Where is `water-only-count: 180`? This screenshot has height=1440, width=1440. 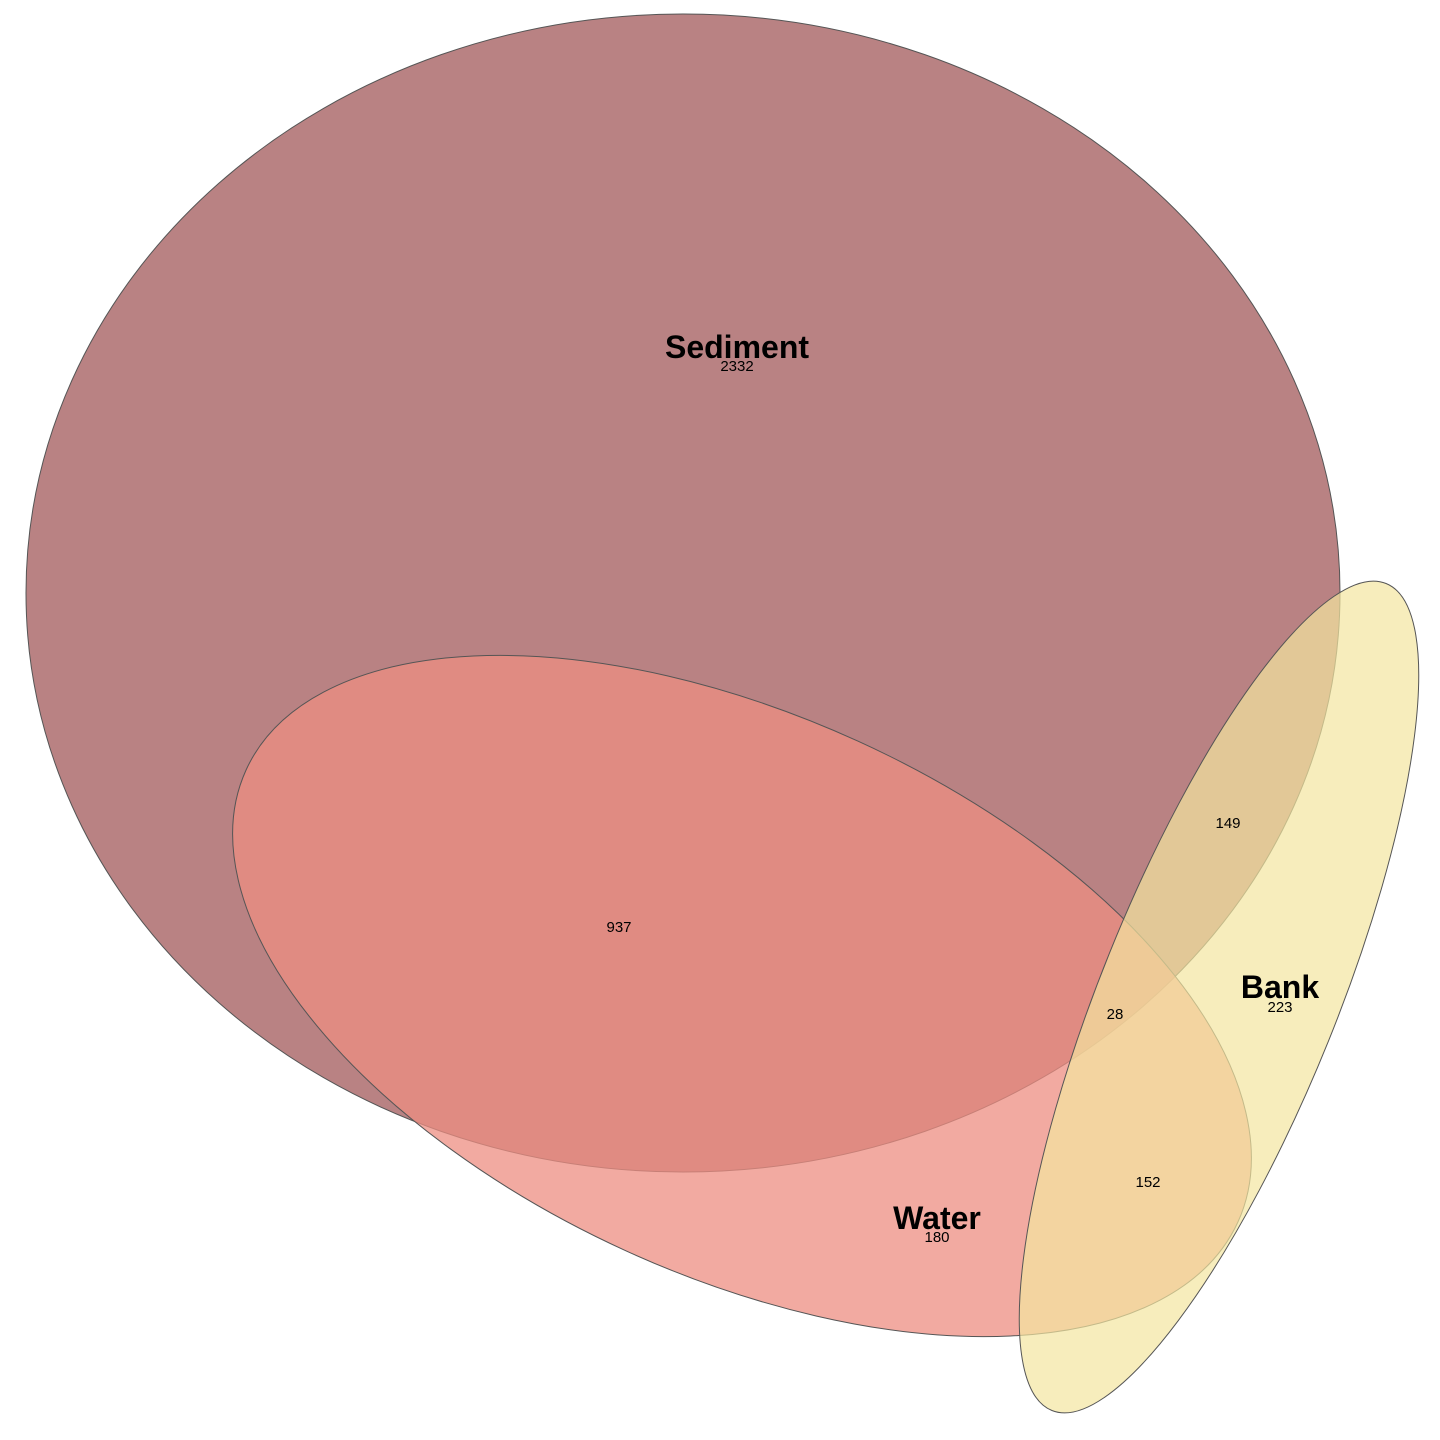 water-only-count: 180 is located at coordinates (936, 1237).